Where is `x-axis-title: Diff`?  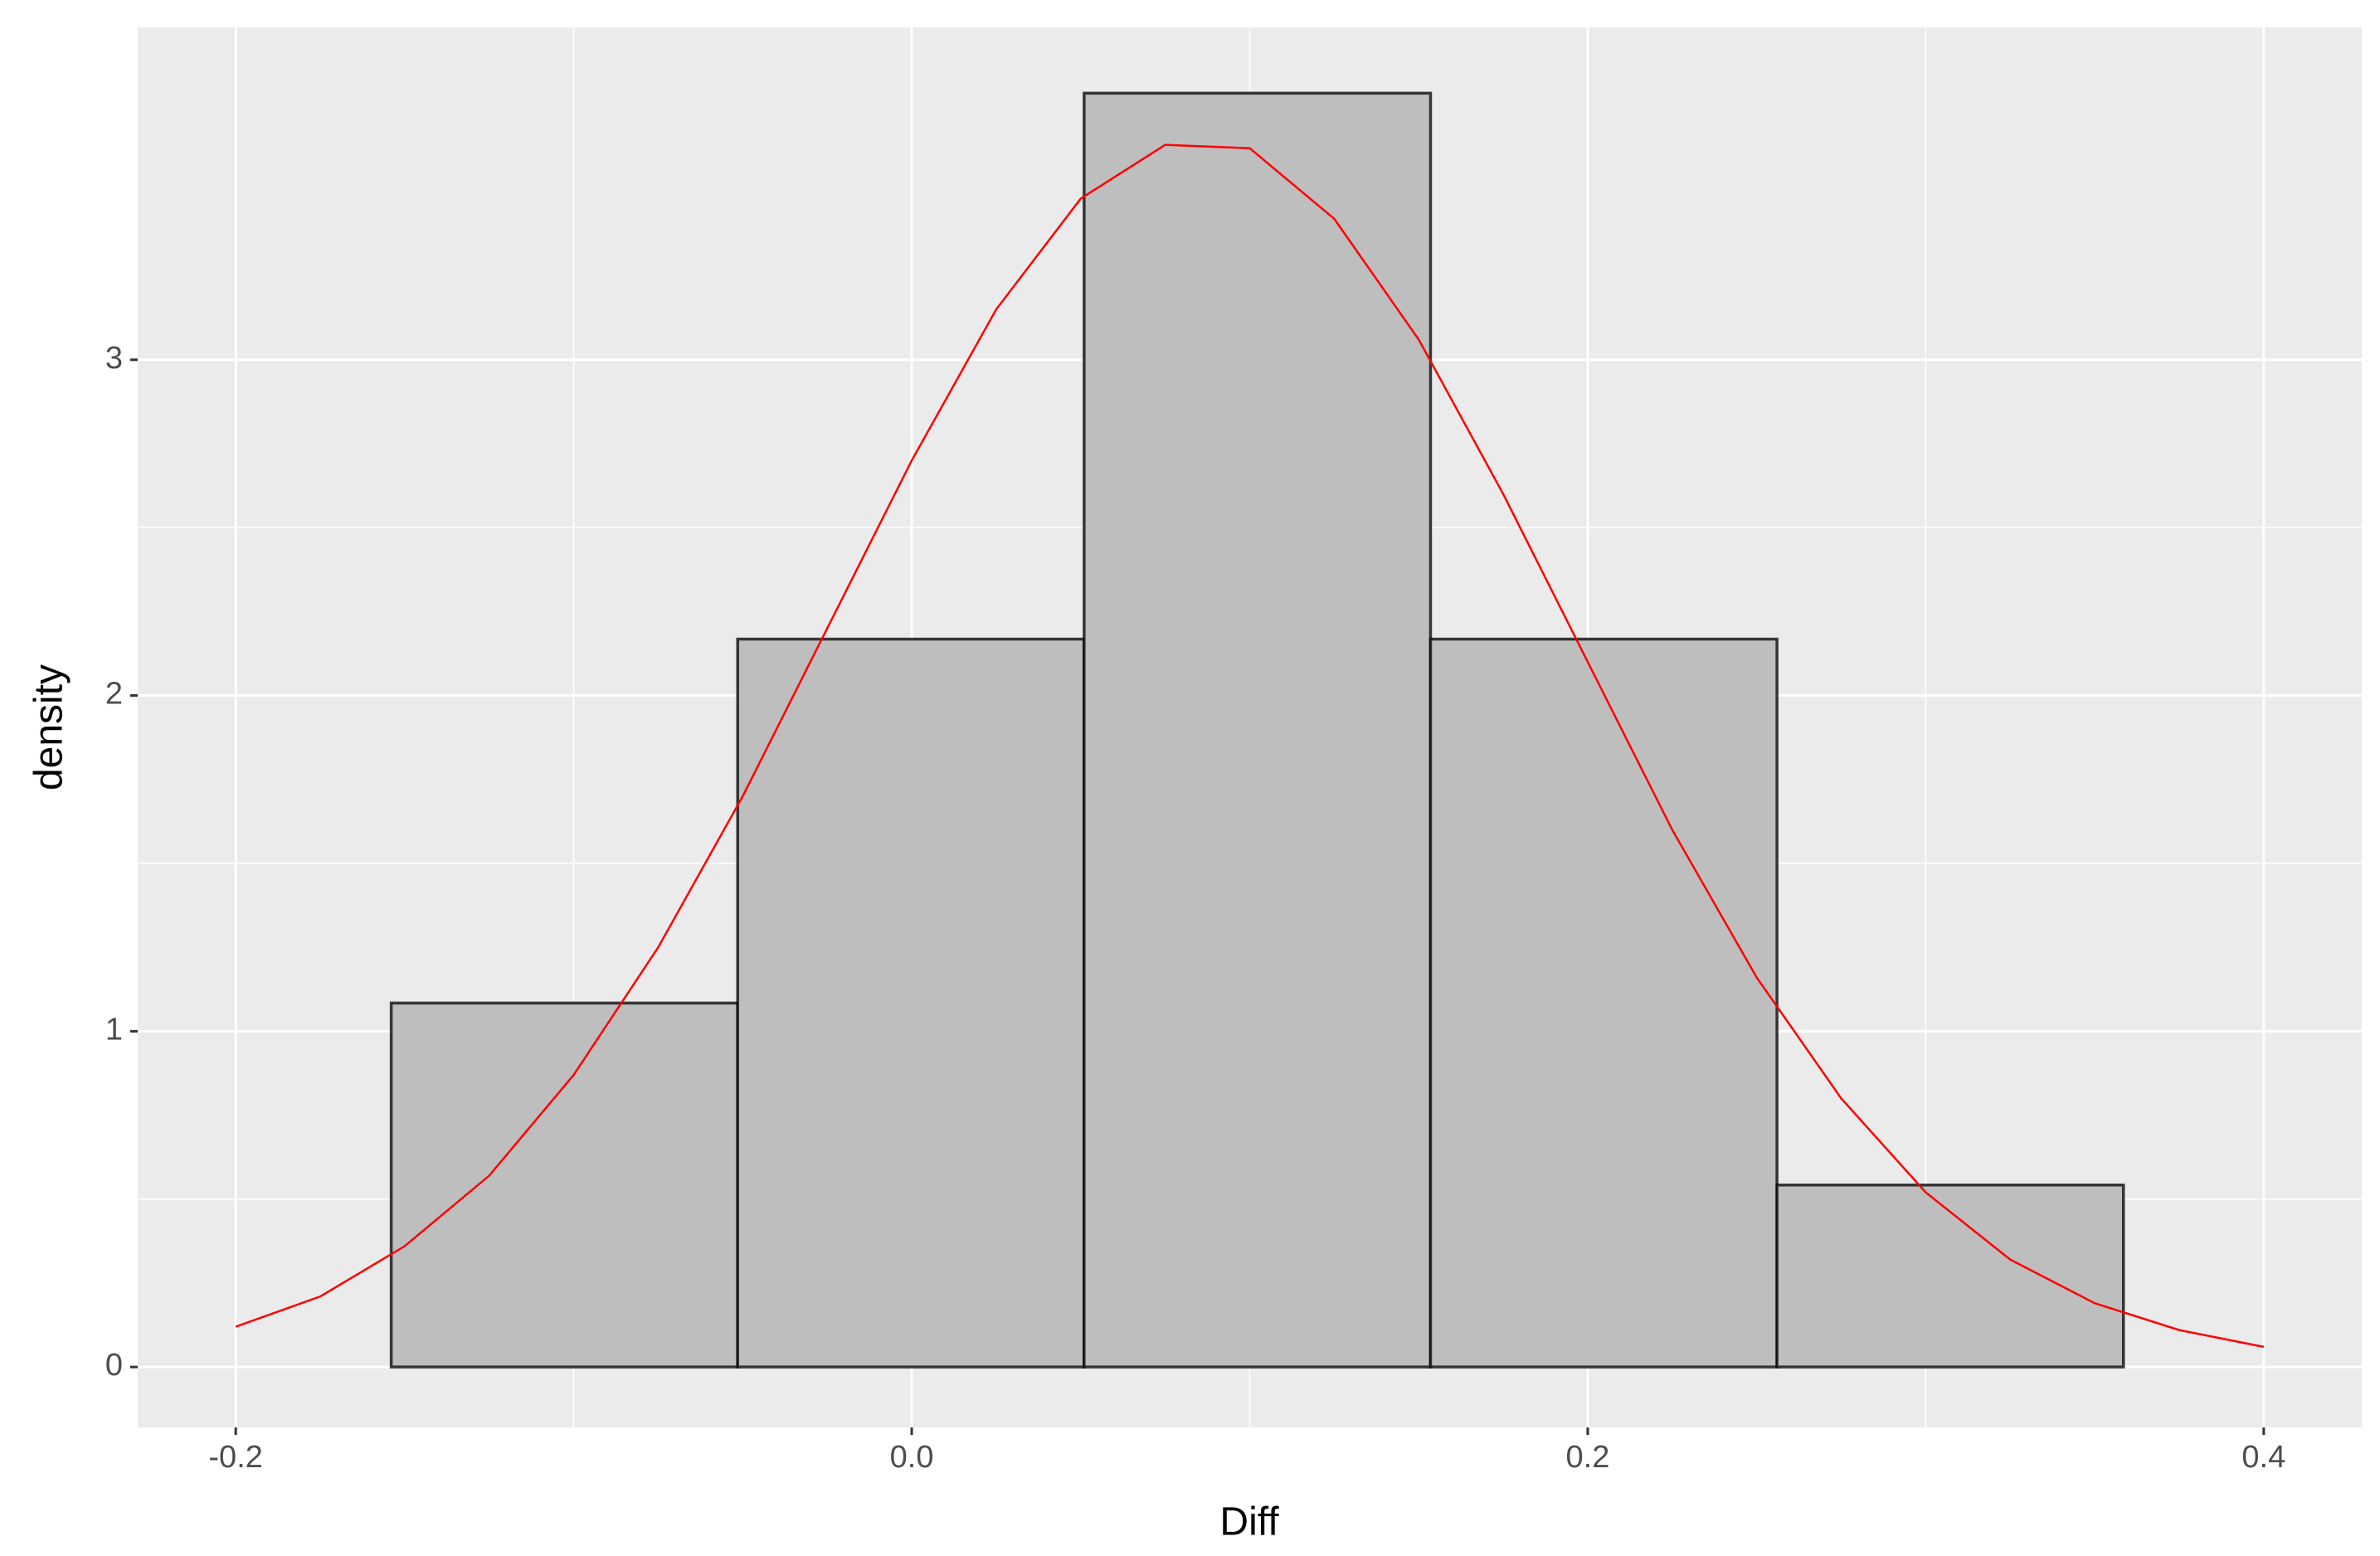
x-axis-title: Diff is located at coordinates (1249, 1522).